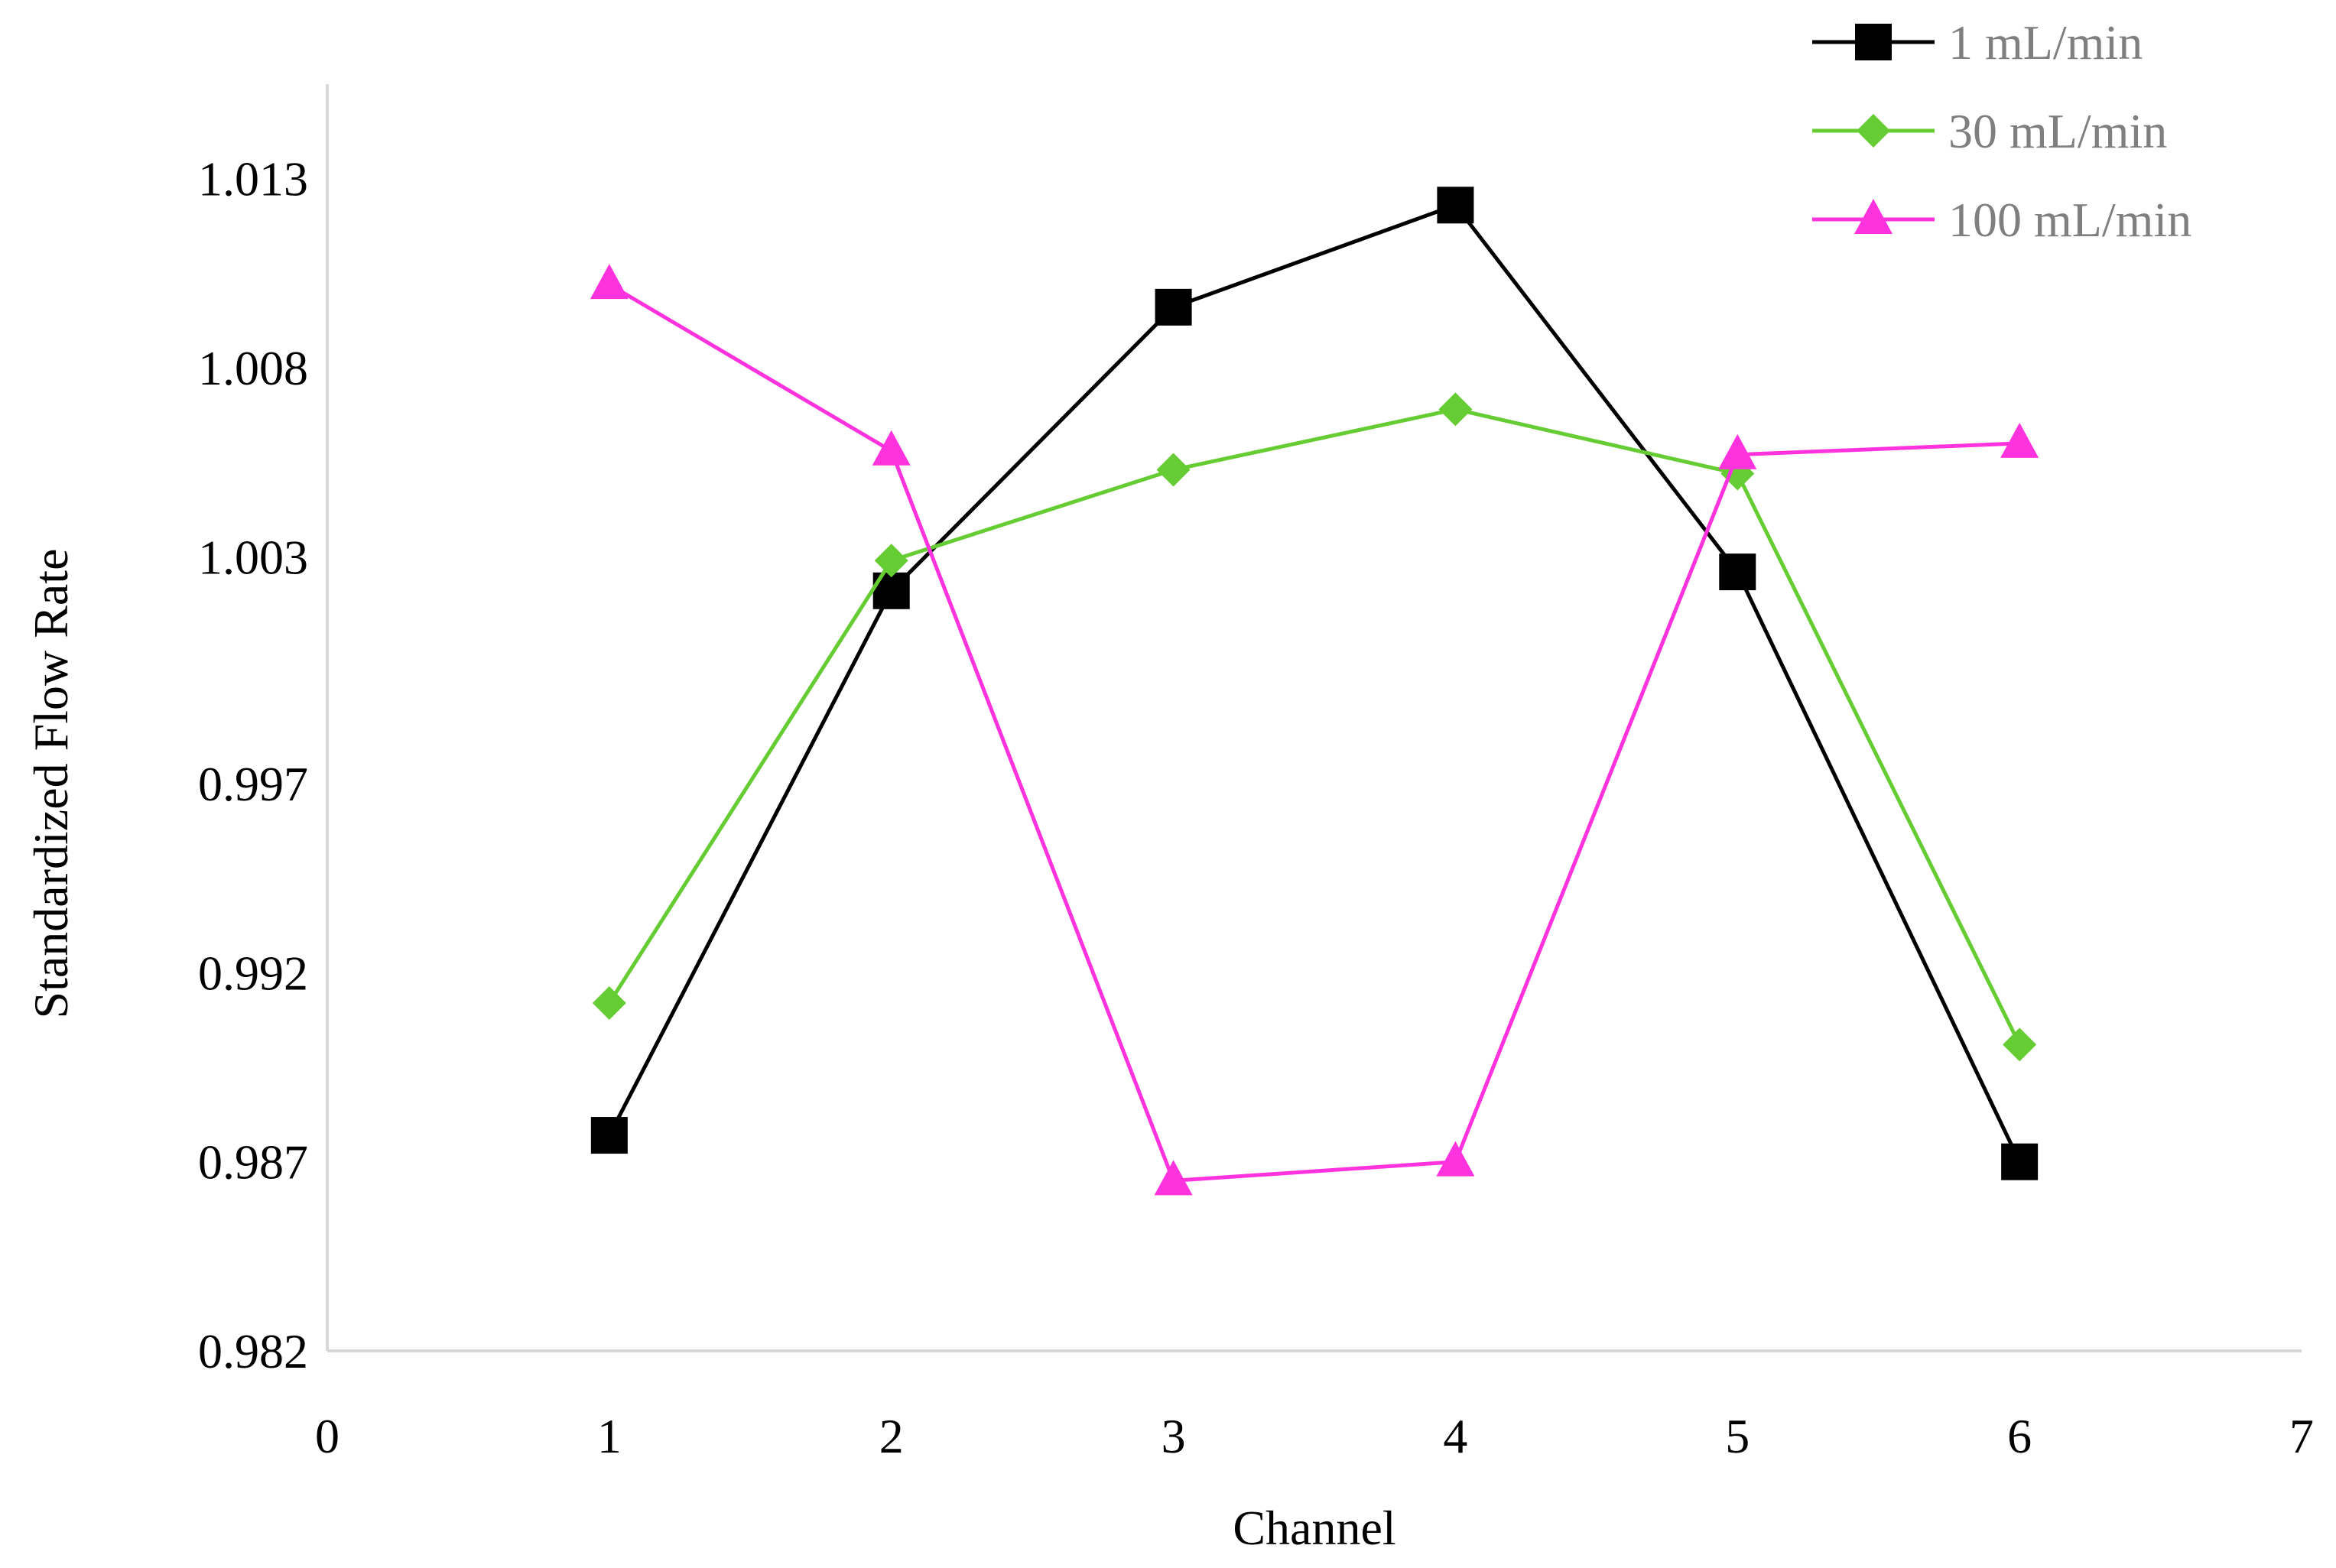 The width and height of the screenshot is (2336, 1568). Describe the element at coordinates (2045, 42) in the screenshot. I see `legend-label: 1 mL/min` at that location.